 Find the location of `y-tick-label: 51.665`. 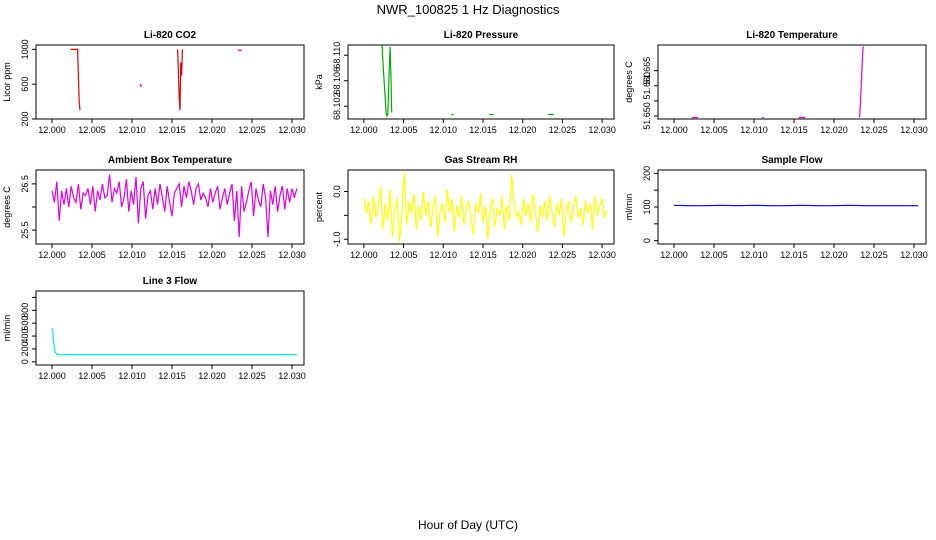

y-tick-label: 51.665 is located at coordinates (647, 71).